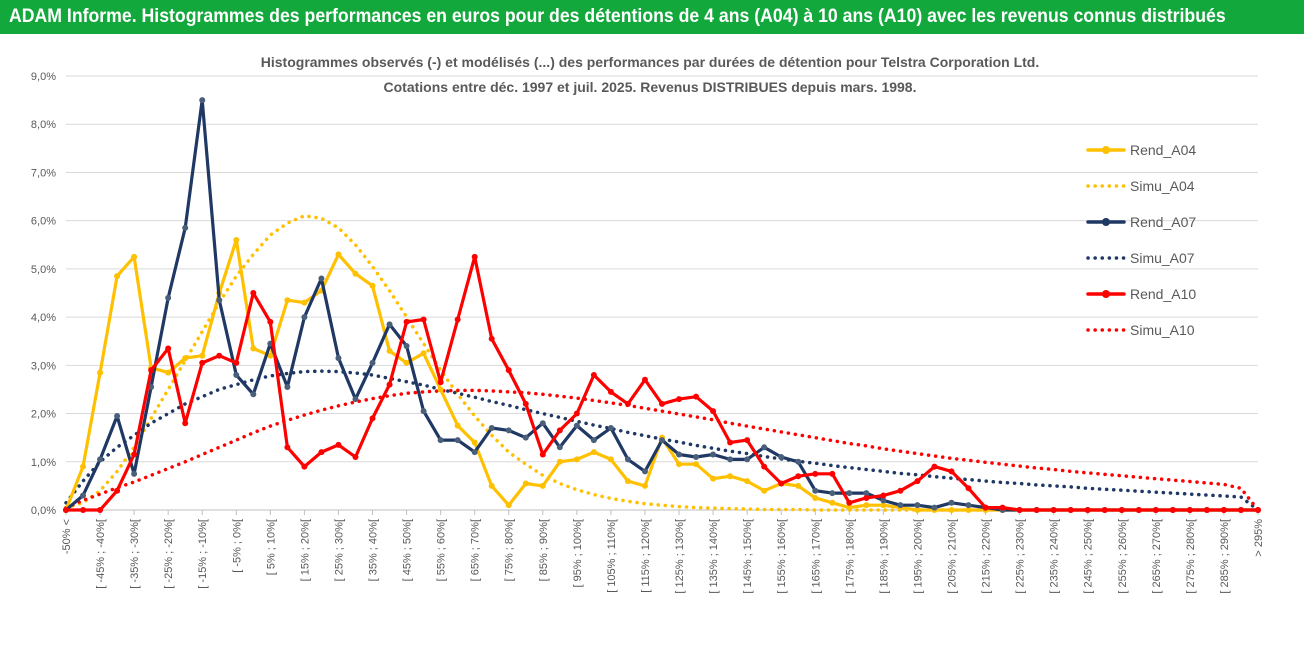 This screenshot has width=1304, height=652. Describe the element at coordinates (1162, 330) in the screenshot. I see `legend-label: Simu_A10` at that location.